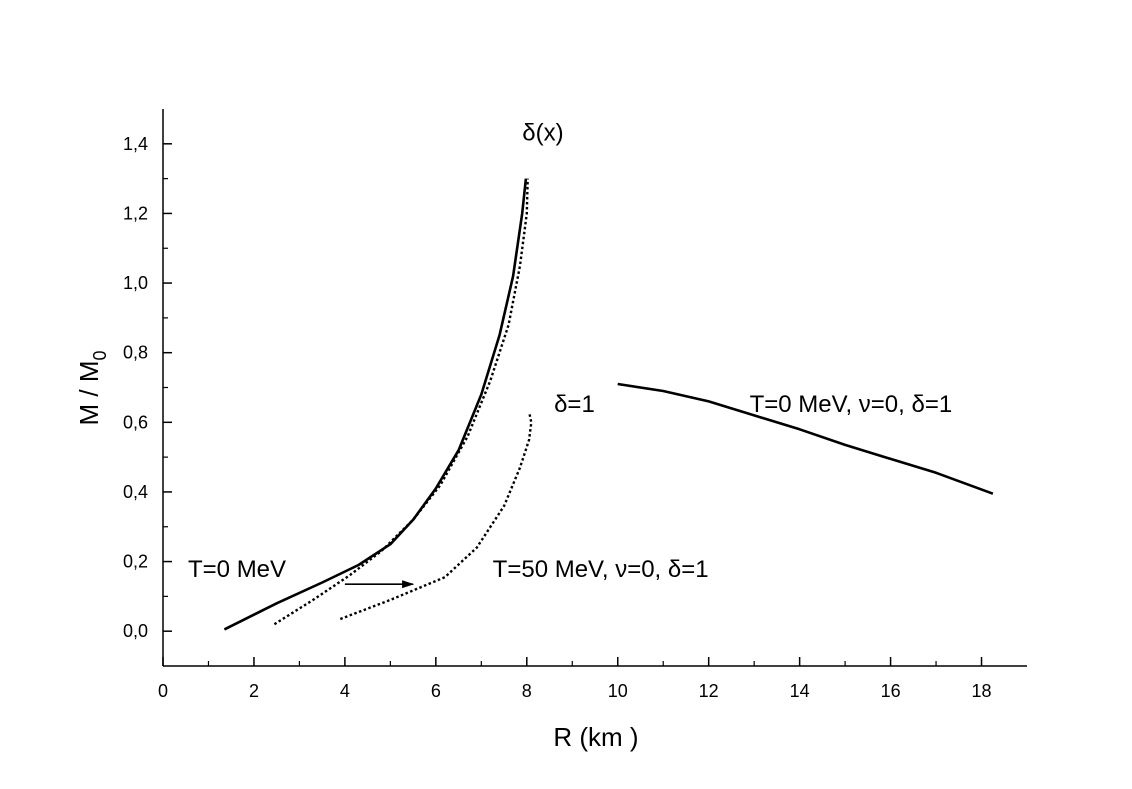  What do you see at coordinates (574, 404) in the screenshot?
I see `annotation-label: δ=1` at bounding box center [574, 404].